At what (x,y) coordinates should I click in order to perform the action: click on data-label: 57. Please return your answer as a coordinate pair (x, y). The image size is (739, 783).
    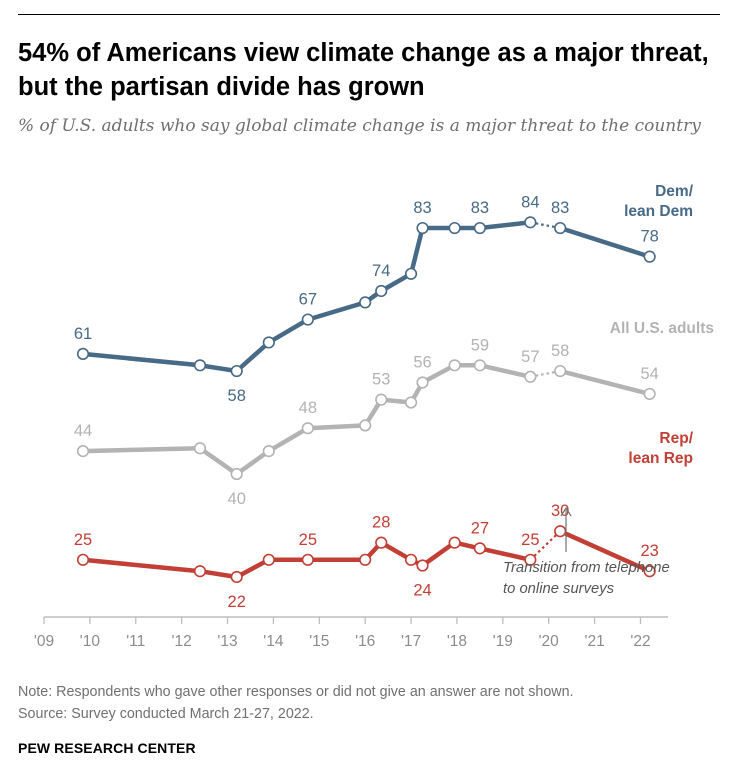
    Looking at the image, I should click on (530, 357).